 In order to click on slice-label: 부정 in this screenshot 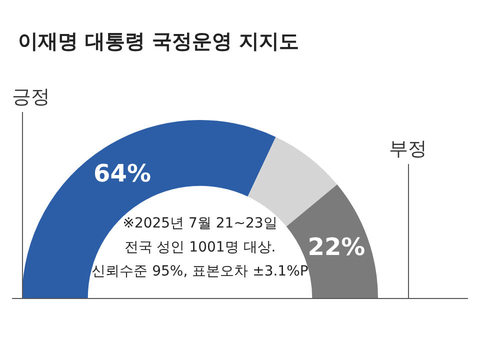, I will do `click(408, 149)`.